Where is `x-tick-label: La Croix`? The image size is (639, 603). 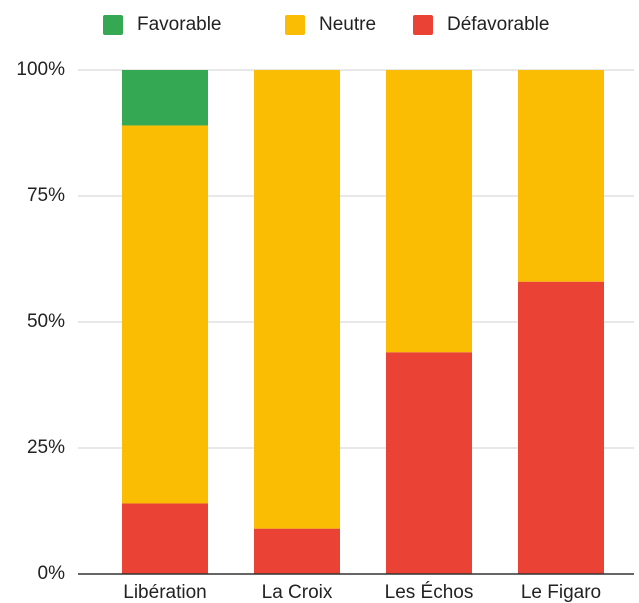
x-tick-label: La Croix is located at coordinates (297, 592).